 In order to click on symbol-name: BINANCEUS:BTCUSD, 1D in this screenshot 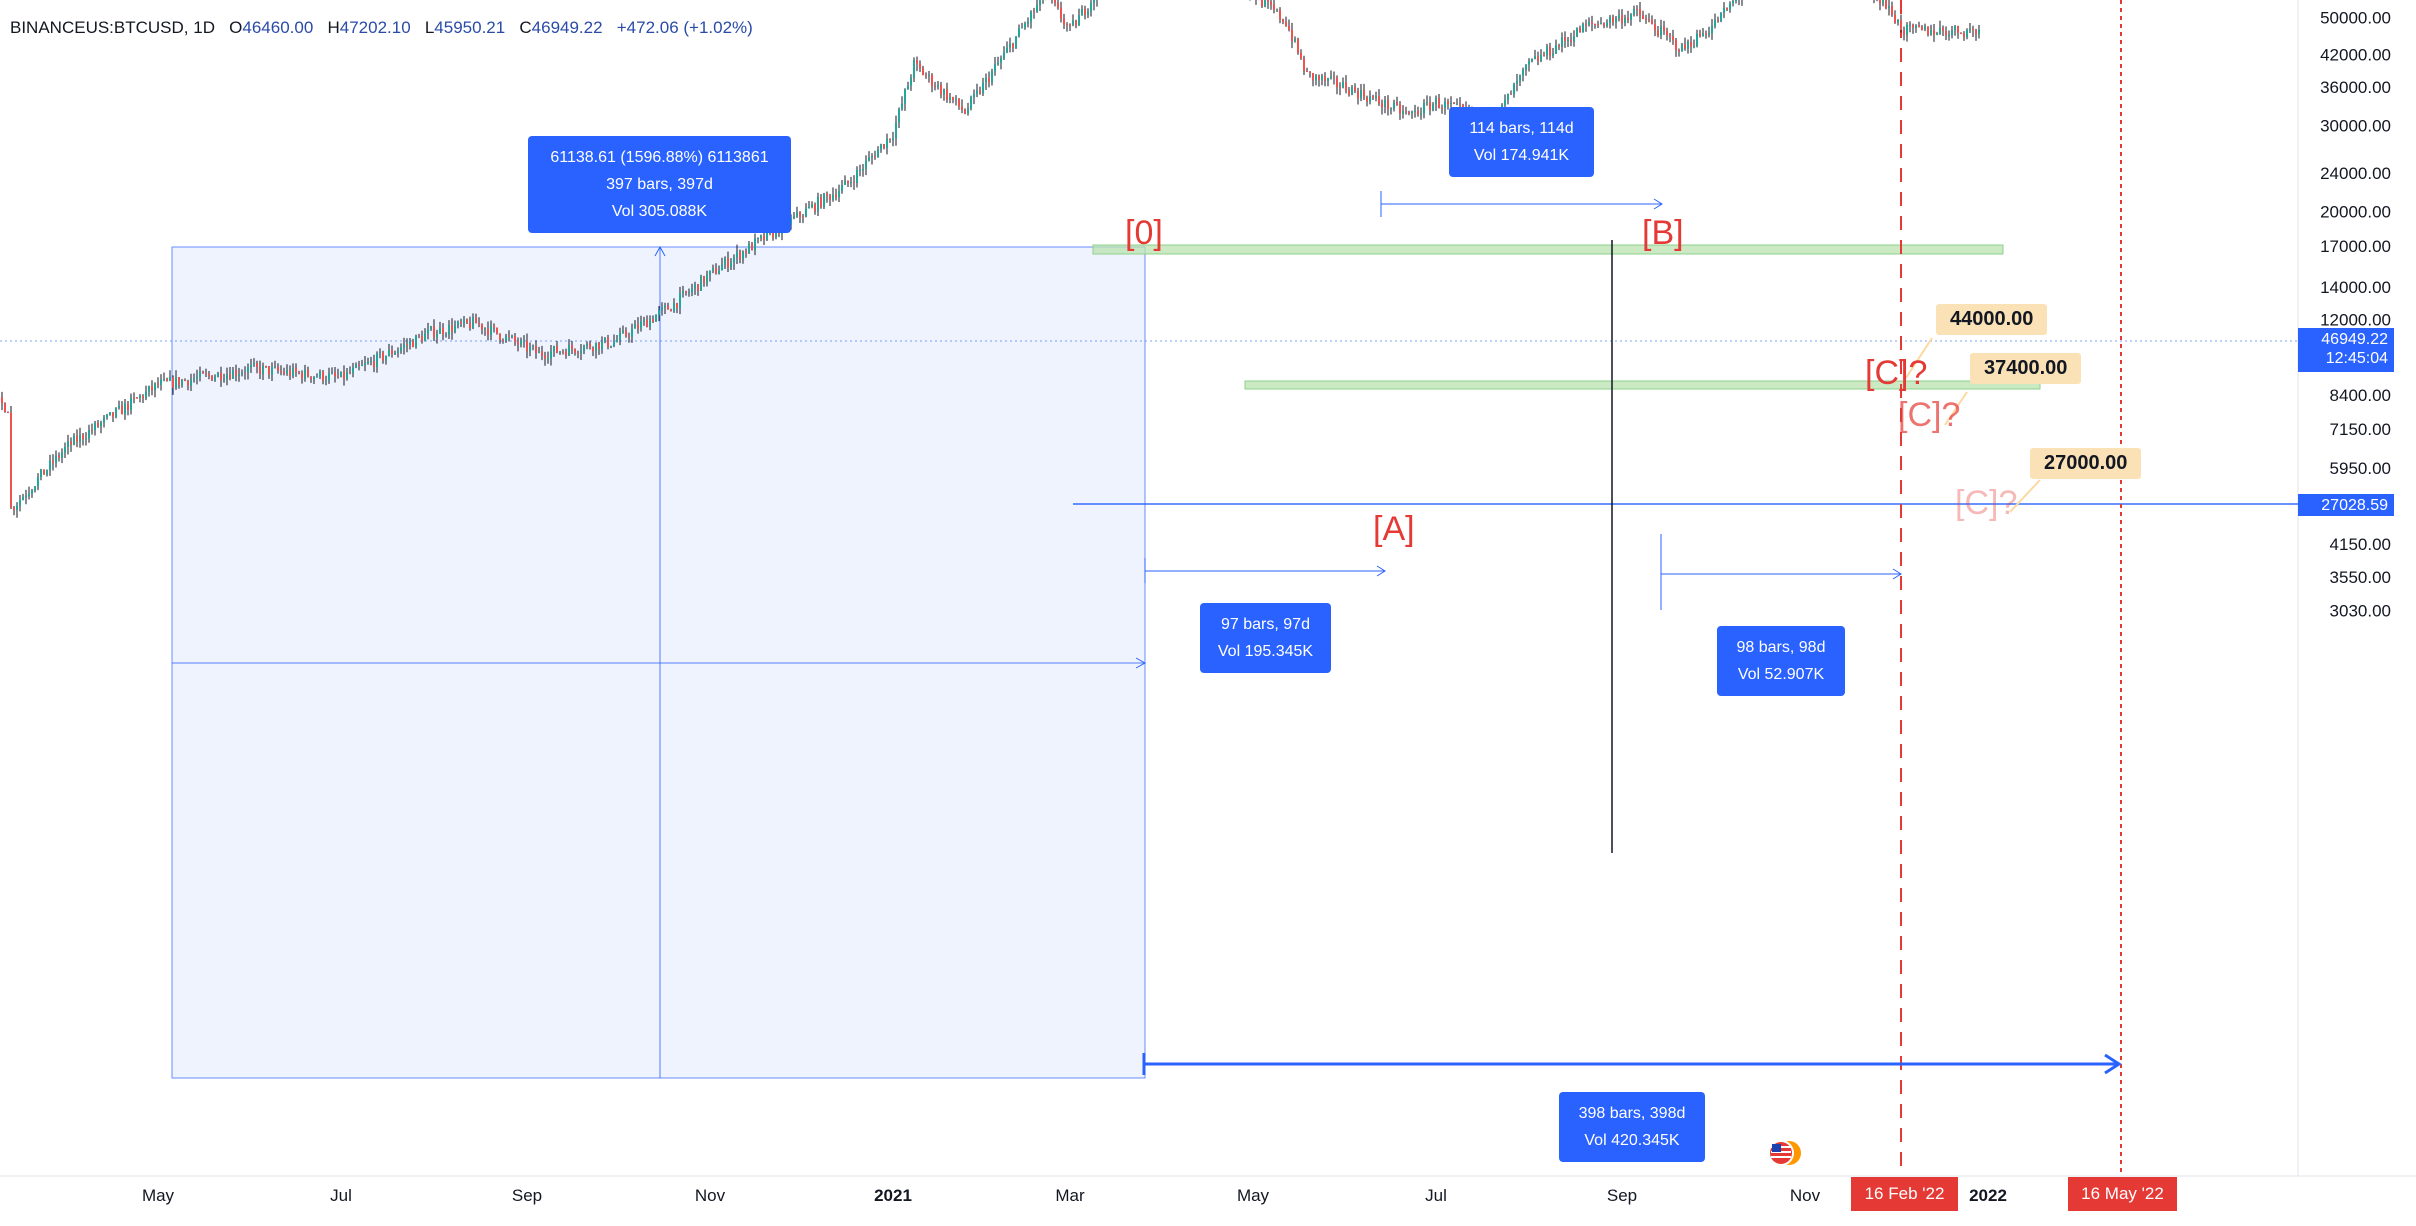, I will do `click(112, 27)`.